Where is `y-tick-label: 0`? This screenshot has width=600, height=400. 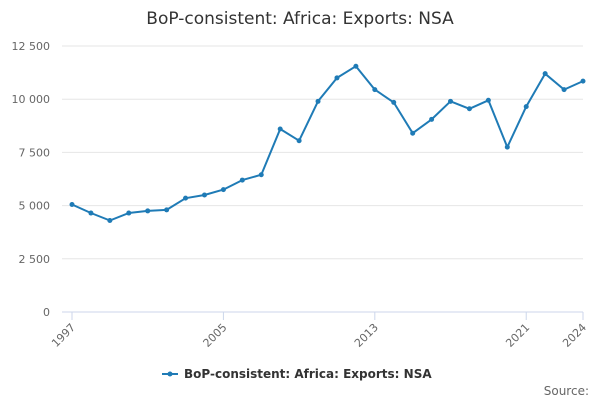
y-tick-label: 0 is located at coordinates (46, 312).